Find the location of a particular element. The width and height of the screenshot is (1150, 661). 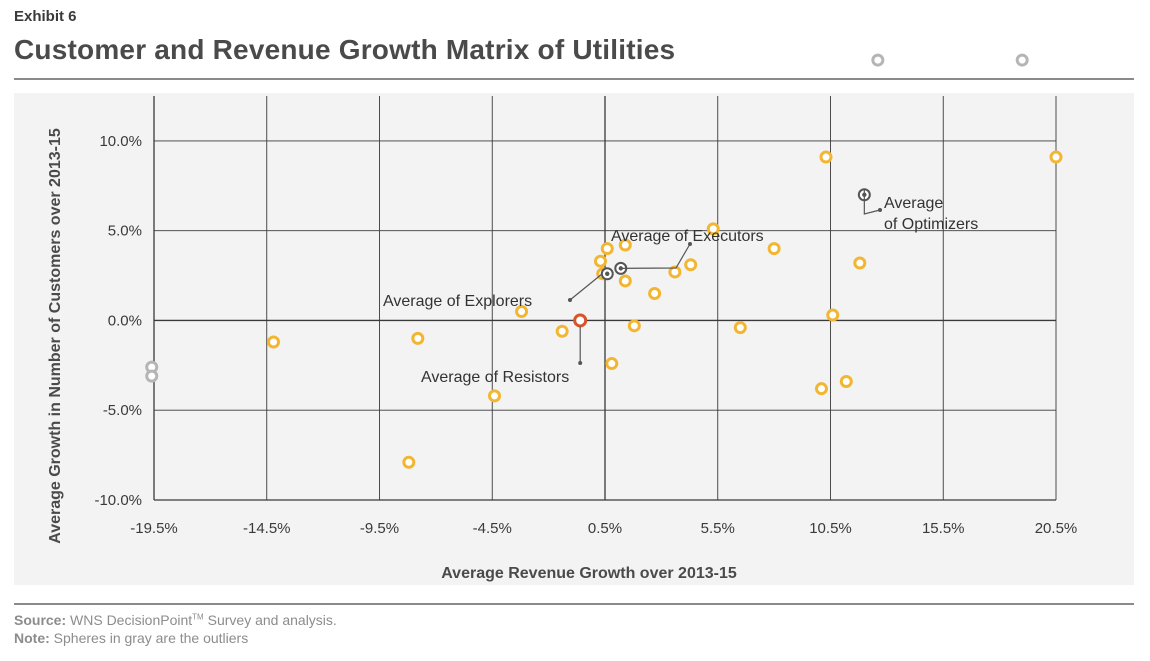

x-tick-label: 15.5% is located at coordinates (943, 528).